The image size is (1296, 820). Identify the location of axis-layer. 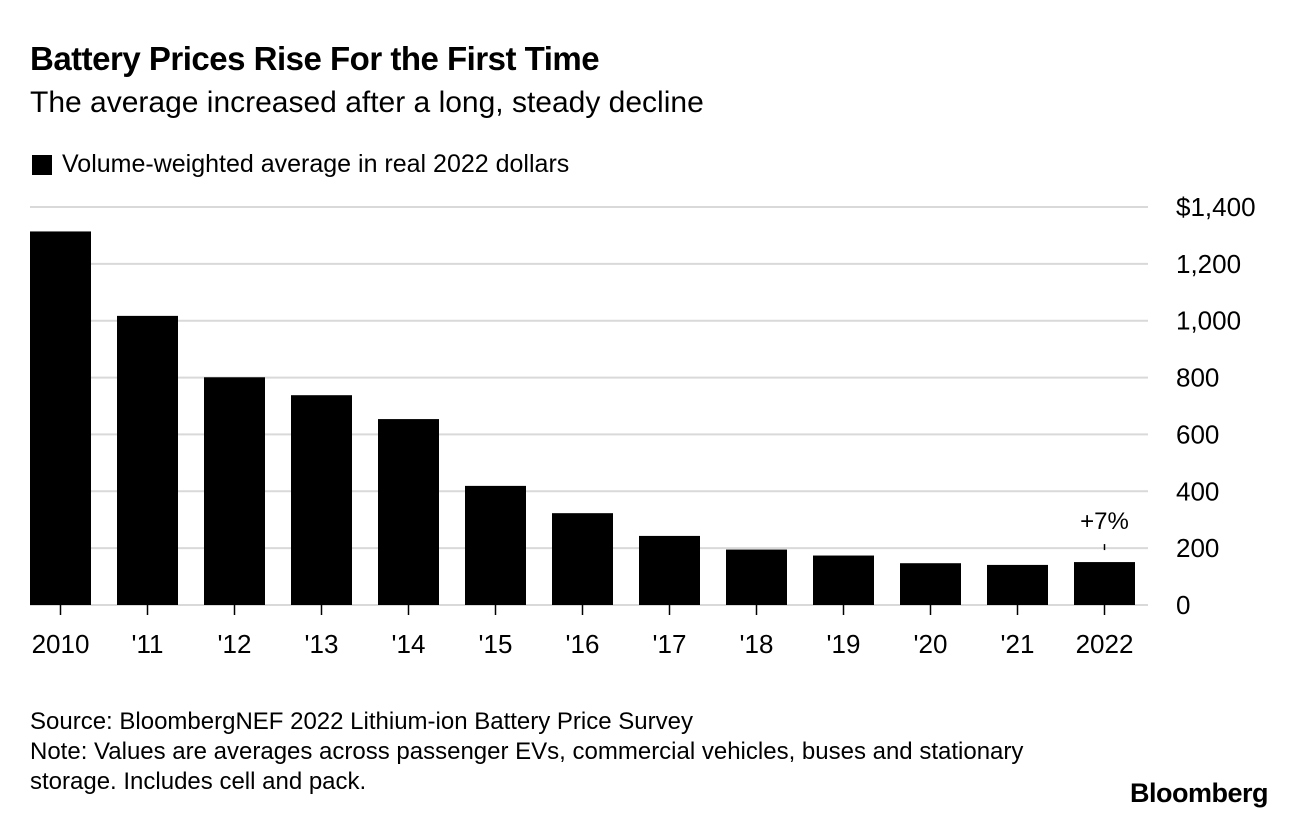
(582, 610).